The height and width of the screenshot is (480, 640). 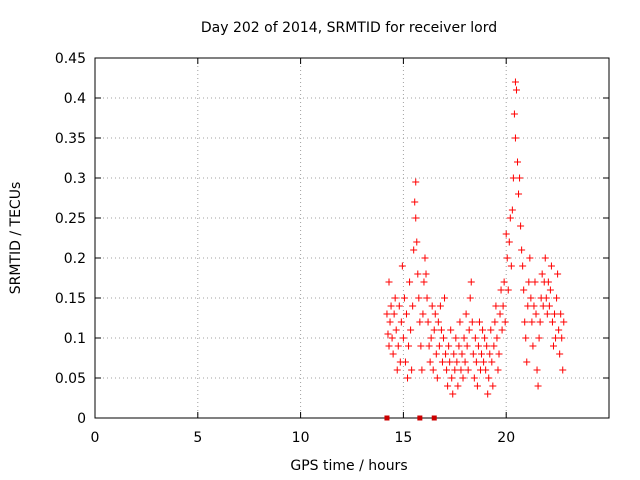 What do you see at coordinates (197, 438) in the screenshot?
I see `x-tick-label: 5` at bounding box center [197, 438].